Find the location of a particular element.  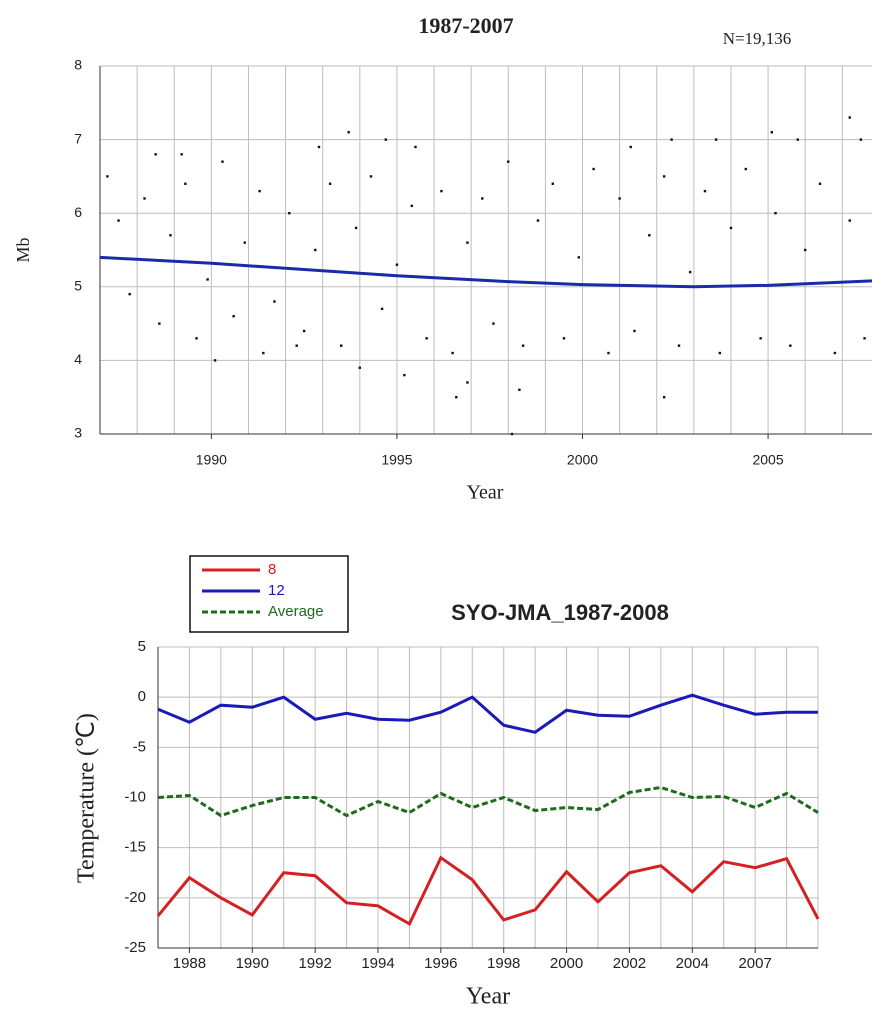

trend-line is located at coordinates (486, 272).